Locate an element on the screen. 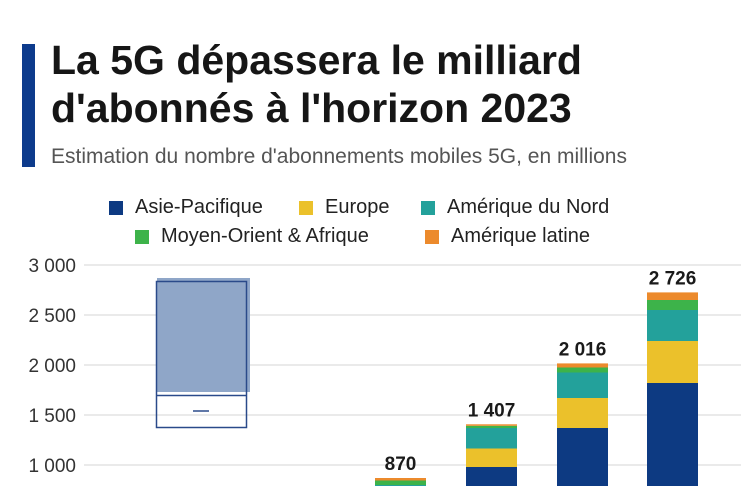  legend-label: Asie-Pacifique is located at coordinates (199, 207).